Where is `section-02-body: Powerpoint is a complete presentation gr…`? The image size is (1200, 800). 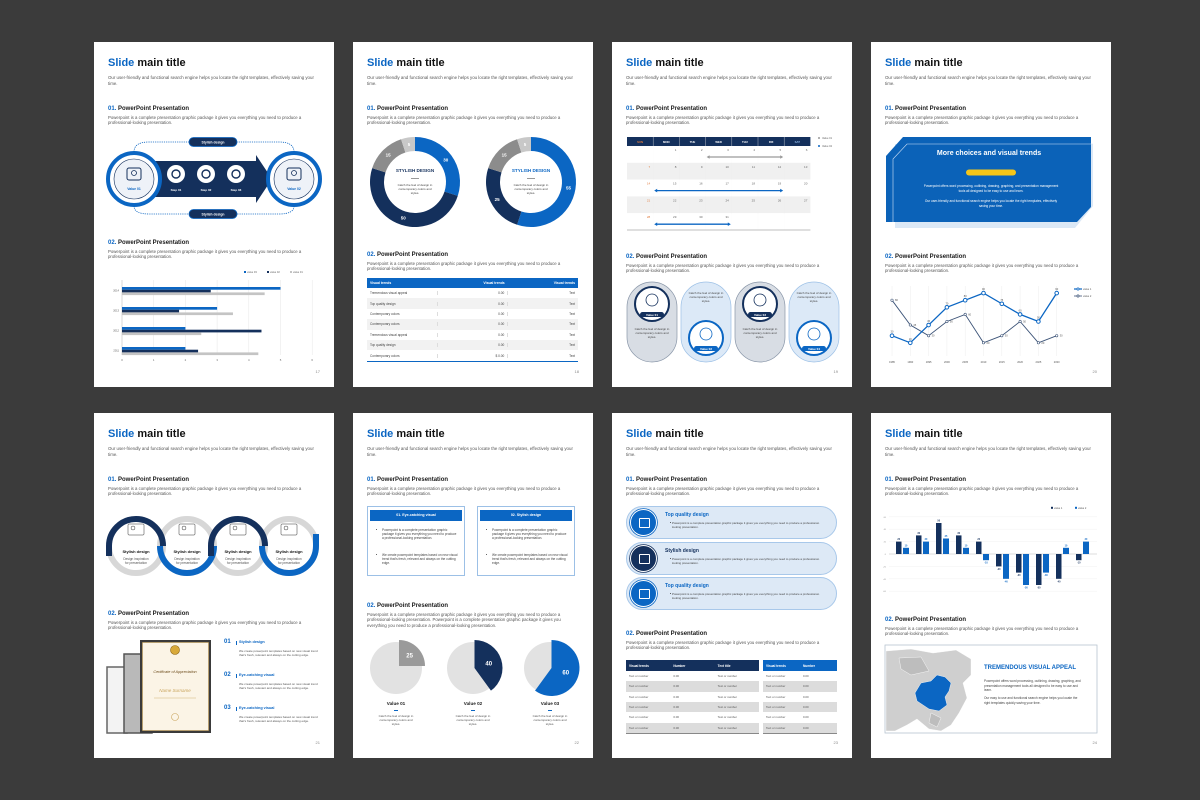
section-02-body: Powerpoint is a complete presentation gr… is located at coordinates (464, 620).